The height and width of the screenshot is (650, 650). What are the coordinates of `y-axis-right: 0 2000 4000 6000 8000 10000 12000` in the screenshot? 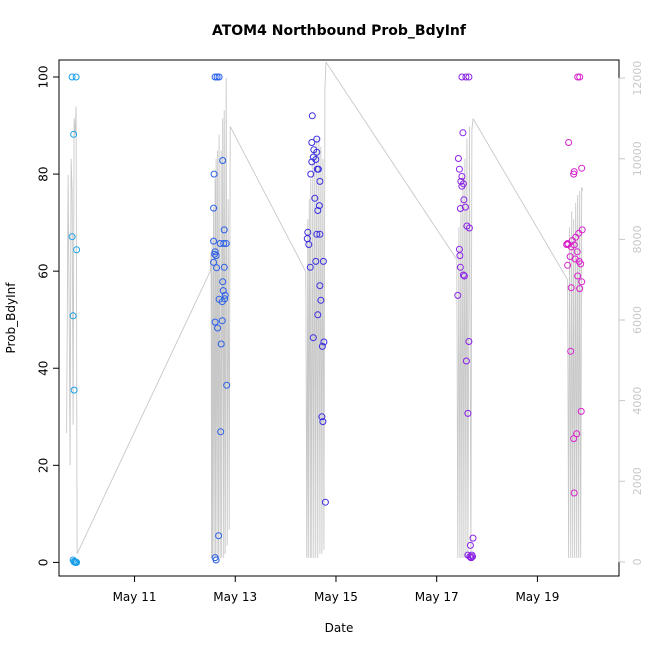 It's located at (631, 313).